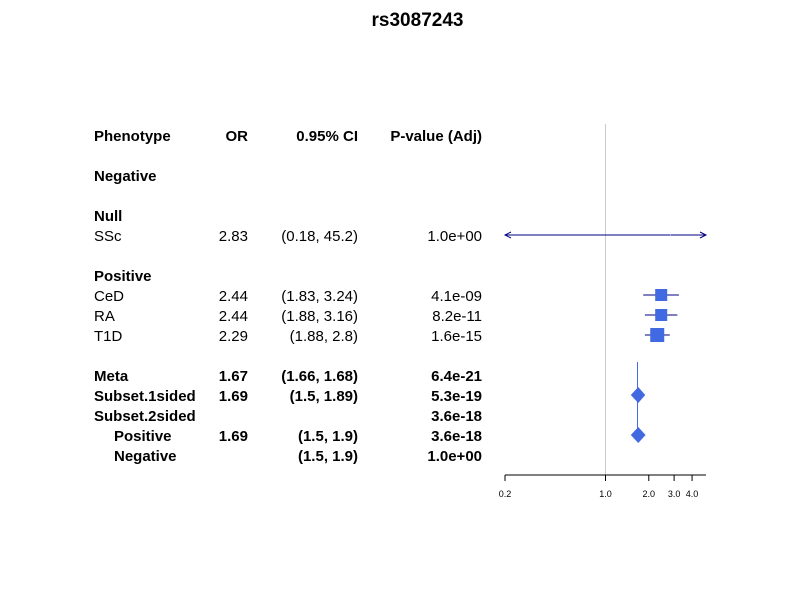 This screenshot has width=800, height=600. Describe the element at coordinates (237, 136) in the screenshot. I see `header-or: OR` at that location.